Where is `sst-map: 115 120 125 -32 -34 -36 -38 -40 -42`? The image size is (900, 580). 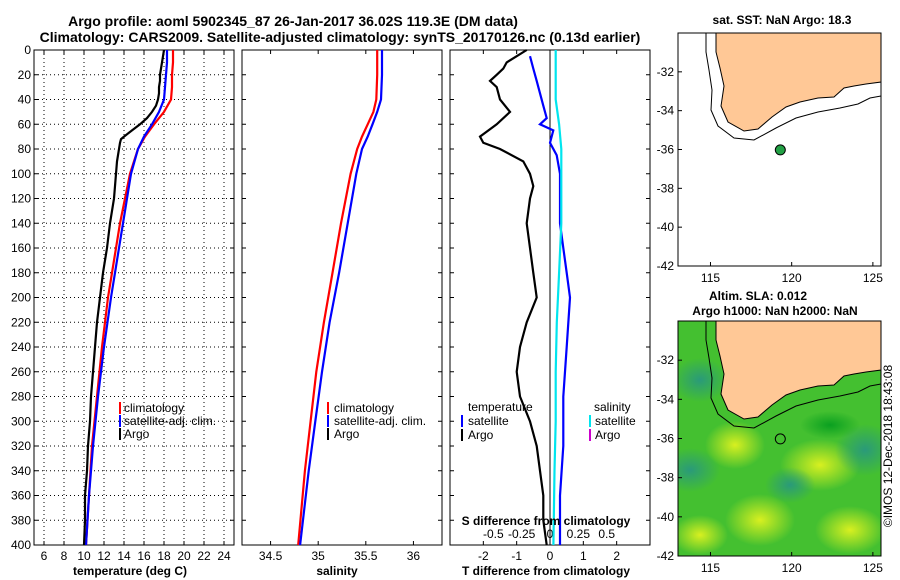 sst-map: 115 120 125 -32 -34 -36 -38 -40 -42 is located at coordinates (770, 158).